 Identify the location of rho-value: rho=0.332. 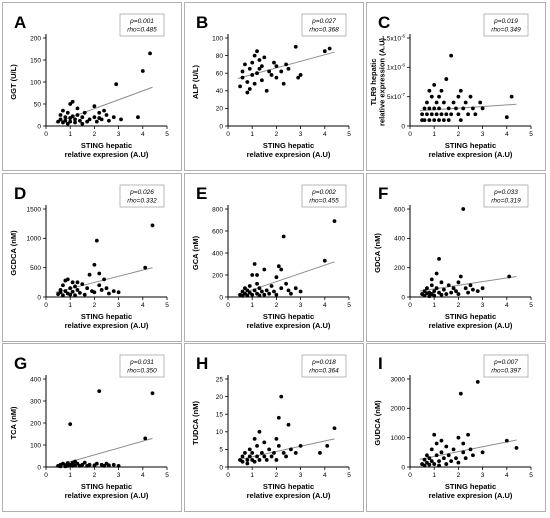
(142, 201).